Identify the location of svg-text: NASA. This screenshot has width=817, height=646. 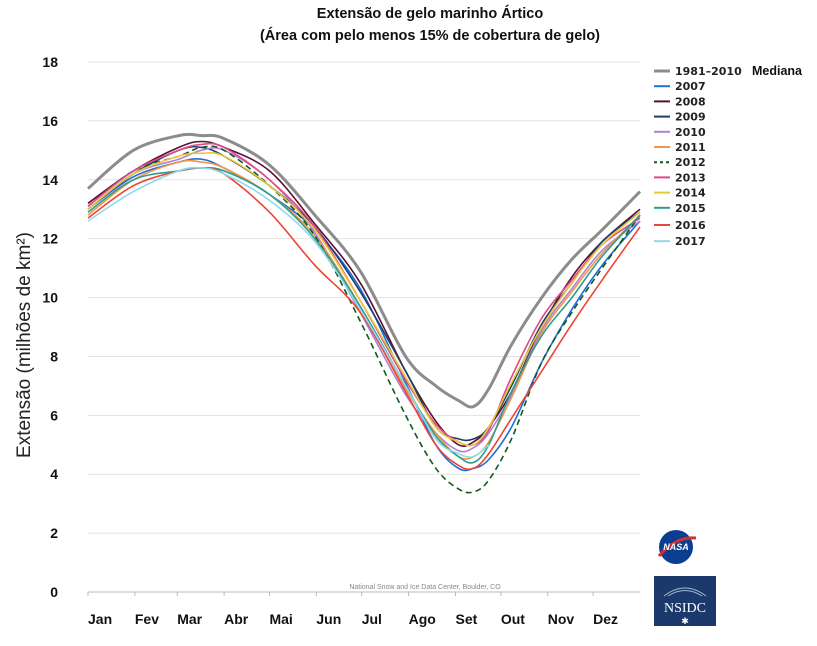
(676, 547).